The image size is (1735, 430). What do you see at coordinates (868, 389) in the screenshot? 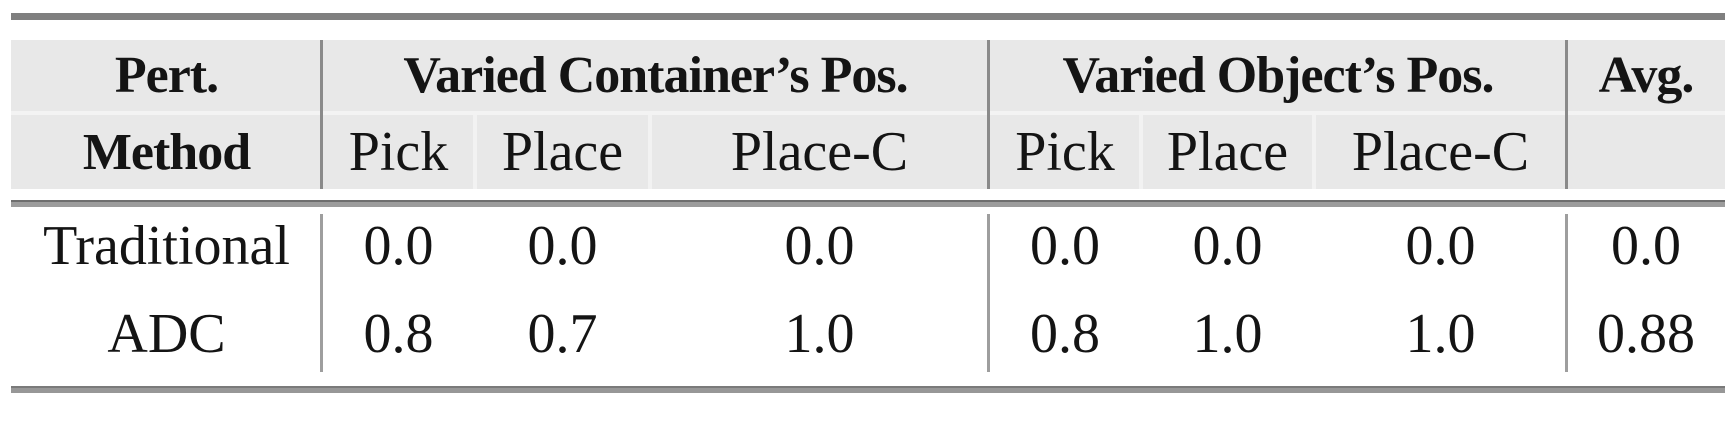
I see `table-bottom-rule` at bounding box center [868, 389].